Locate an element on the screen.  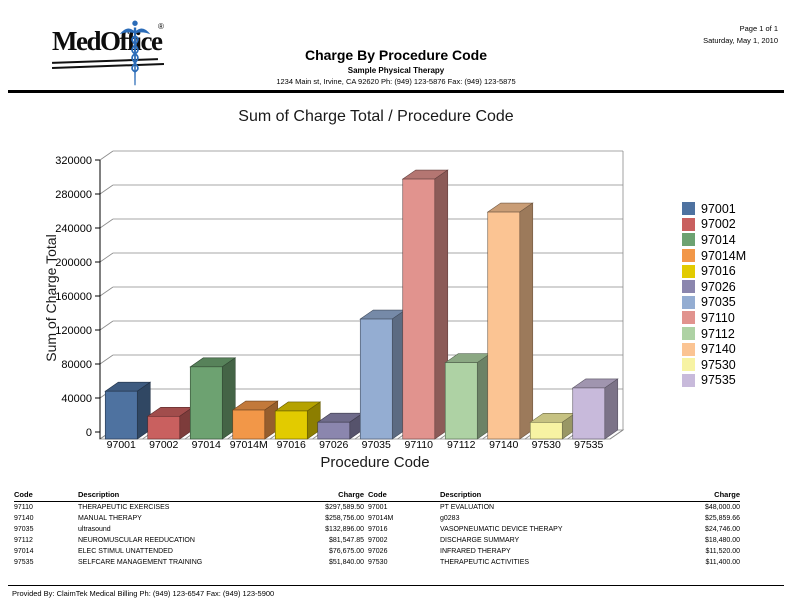
legend-label: 97530 is located at coordinates (718, 364).